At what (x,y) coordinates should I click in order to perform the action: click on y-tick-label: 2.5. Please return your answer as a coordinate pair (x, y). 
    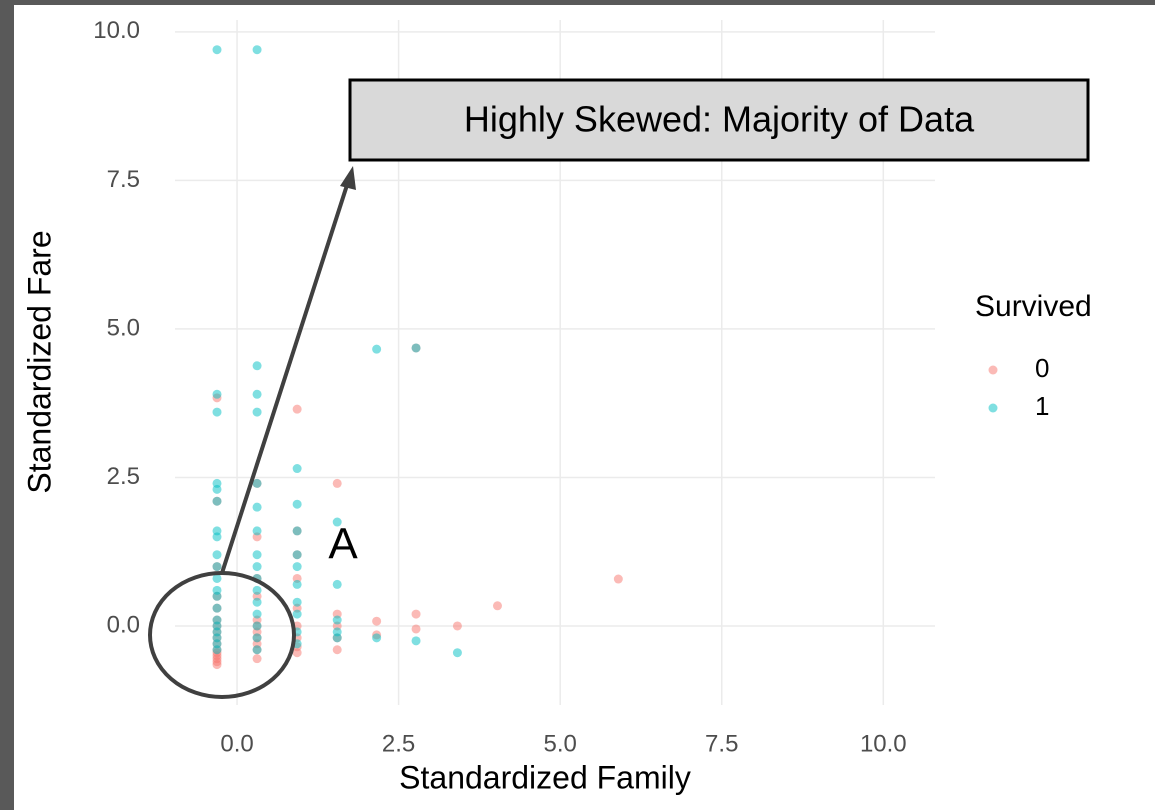
    Looking at the image, I should click on (123, 476).